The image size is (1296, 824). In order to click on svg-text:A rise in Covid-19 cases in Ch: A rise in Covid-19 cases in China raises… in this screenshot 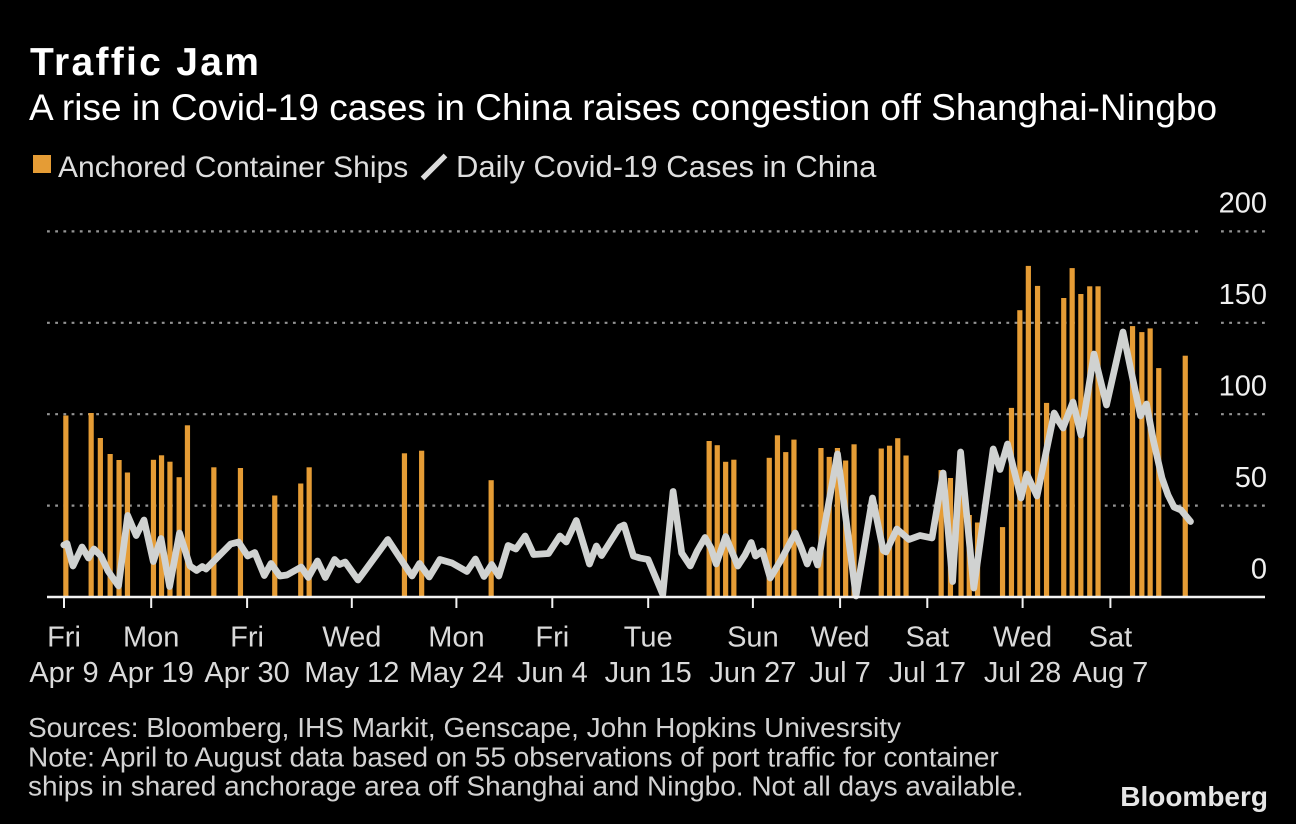, I will do `click(623, 107)`.